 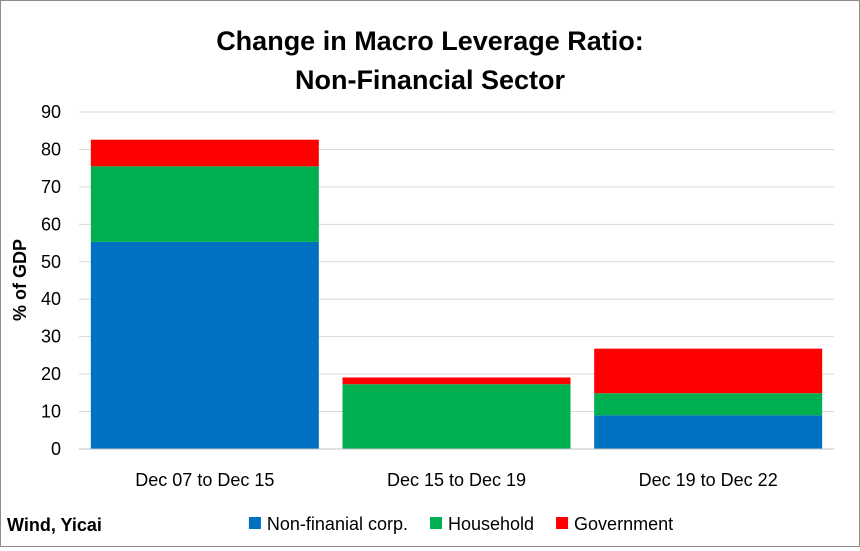 I want to click on legend-label-1: Non-finanial corp., so click(x=337, y=524).